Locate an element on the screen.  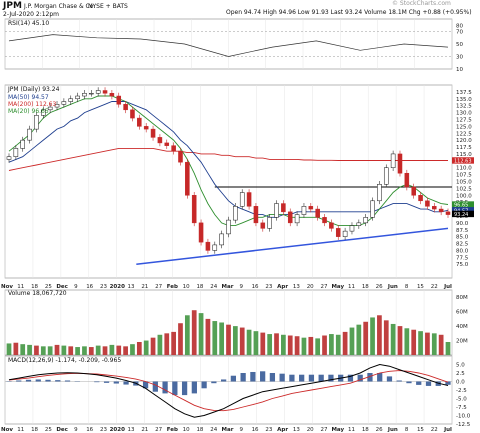
x-axis-label-bottom: 18 is located at coordinates (199, 430).